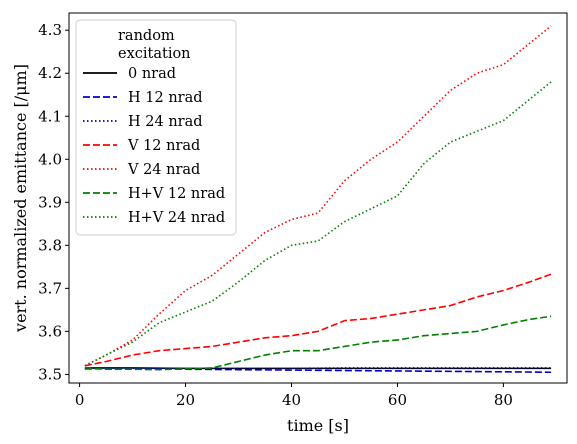  I want to click on y-tick-label-4: 3.9, so click(50, 202).